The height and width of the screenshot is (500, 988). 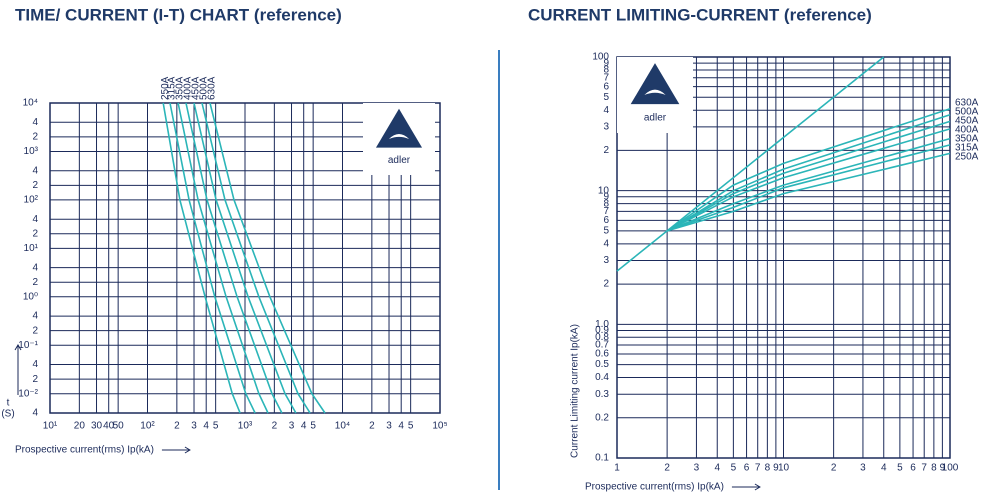 I want to click on y-tick-label: 0.2, so click(x=602, y=417).